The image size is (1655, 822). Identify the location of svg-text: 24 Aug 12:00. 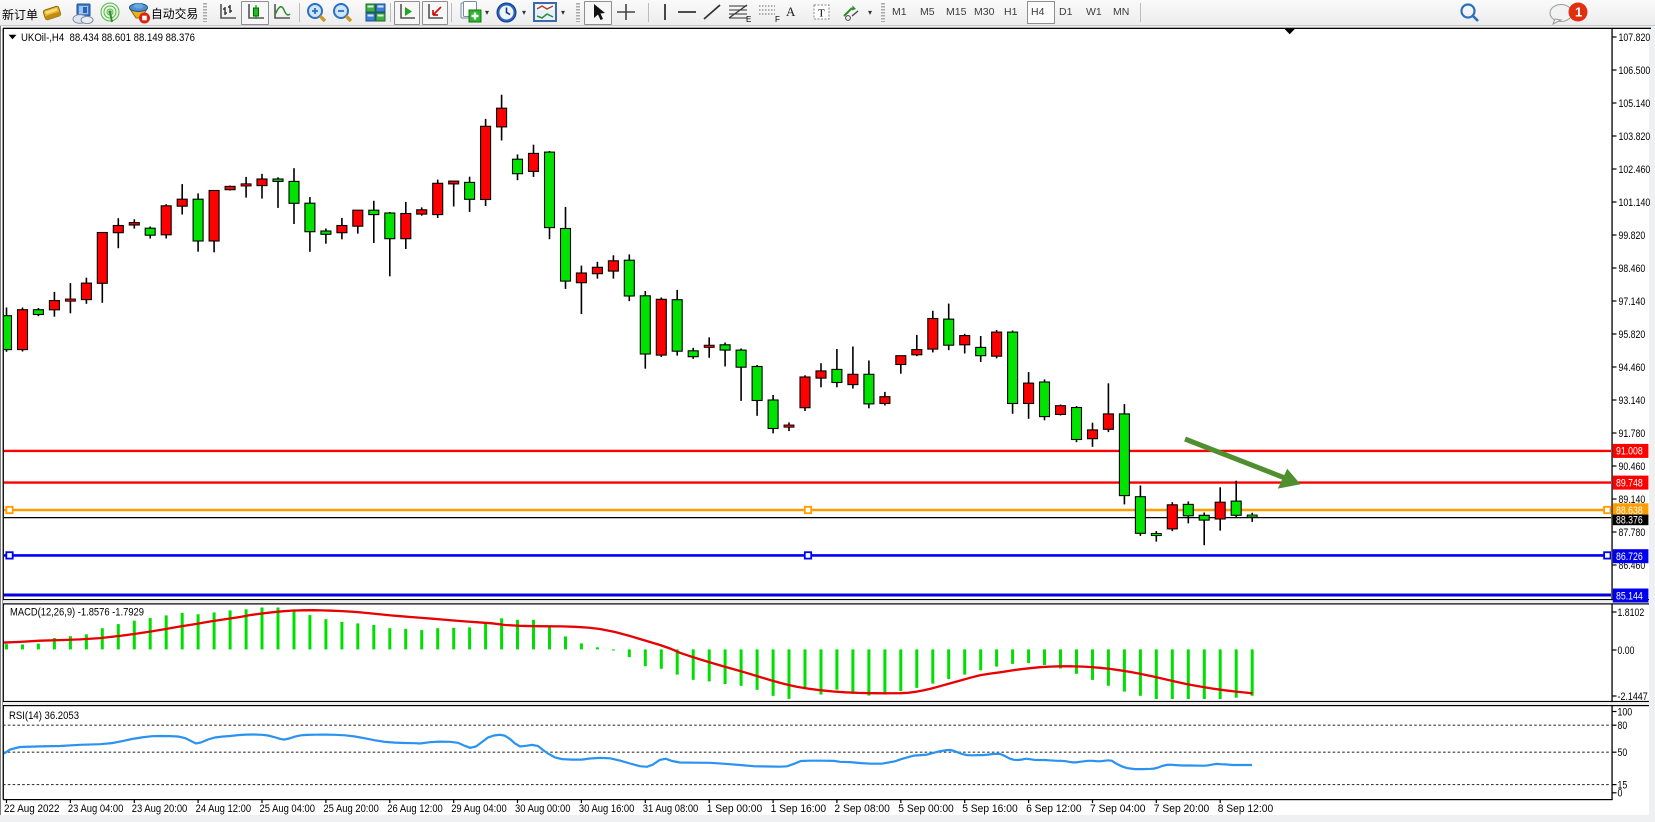
(224, 809).